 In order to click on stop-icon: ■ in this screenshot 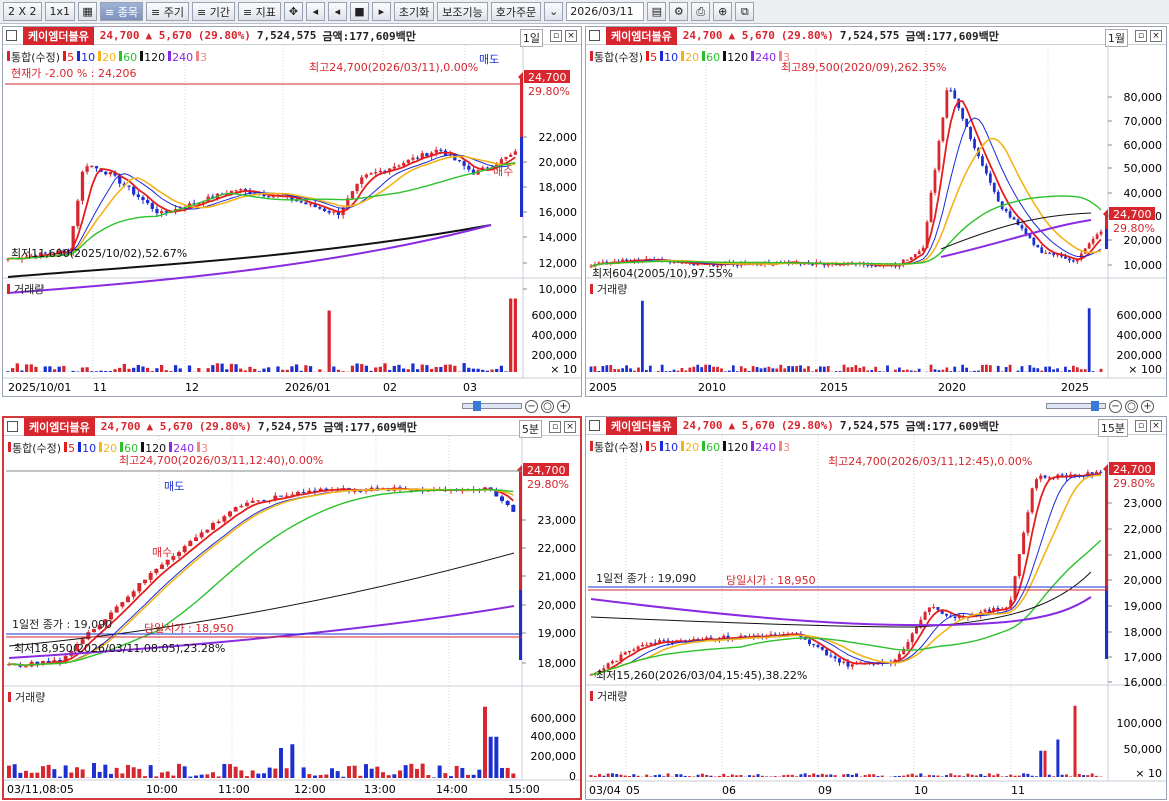, I will do `click(359, 11)`.